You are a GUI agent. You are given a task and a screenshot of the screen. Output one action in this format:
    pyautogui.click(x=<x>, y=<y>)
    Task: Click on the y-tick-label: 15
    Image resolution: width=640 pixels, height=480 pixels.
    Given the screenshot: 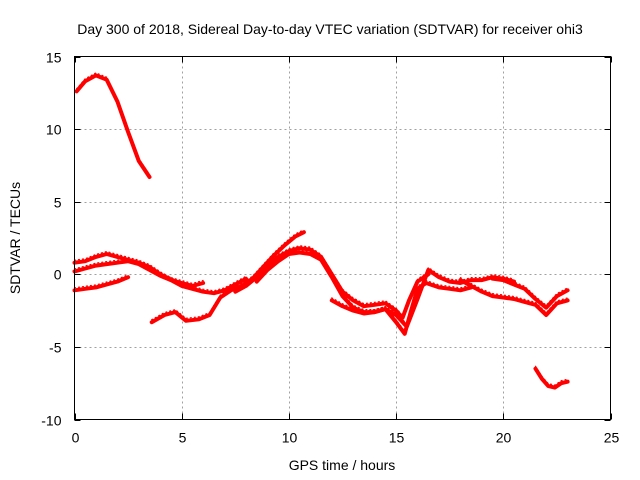 What is the action you would take?
    pyautogui.click(x=54, y=58)
    